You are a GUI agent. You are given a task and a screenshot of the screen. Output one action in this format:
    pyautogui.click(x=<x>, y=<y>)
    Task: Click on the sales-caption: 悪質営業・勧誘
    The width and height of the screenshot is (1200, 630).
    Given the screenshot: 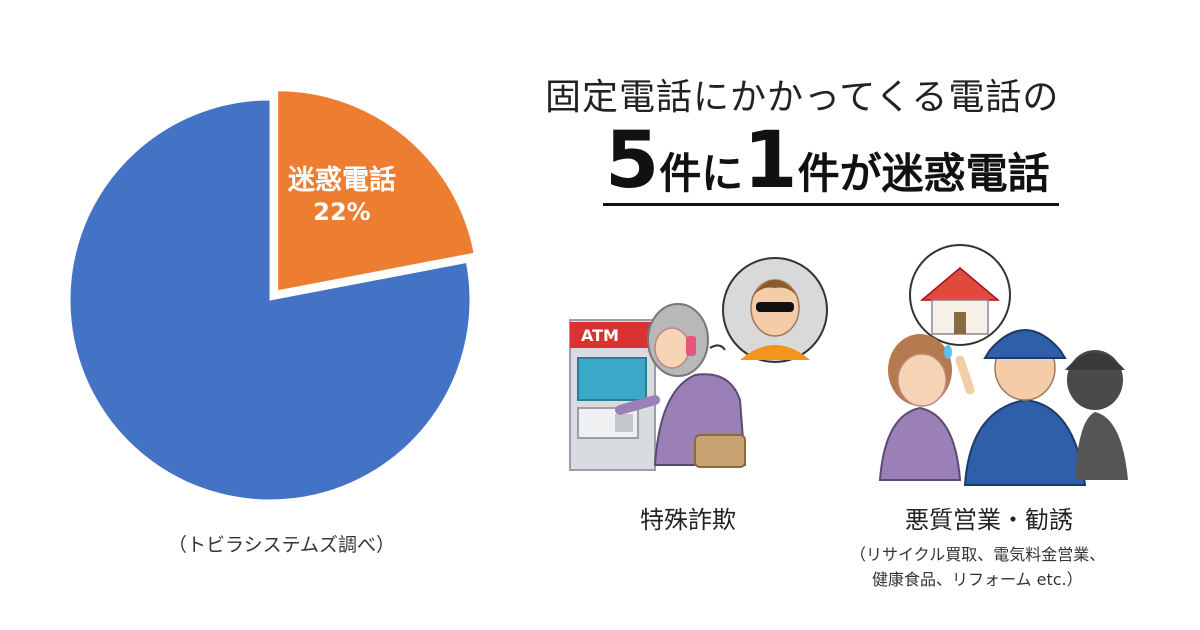 What is the action you would take?
    pyautogui.click(x=989, y=520)
    